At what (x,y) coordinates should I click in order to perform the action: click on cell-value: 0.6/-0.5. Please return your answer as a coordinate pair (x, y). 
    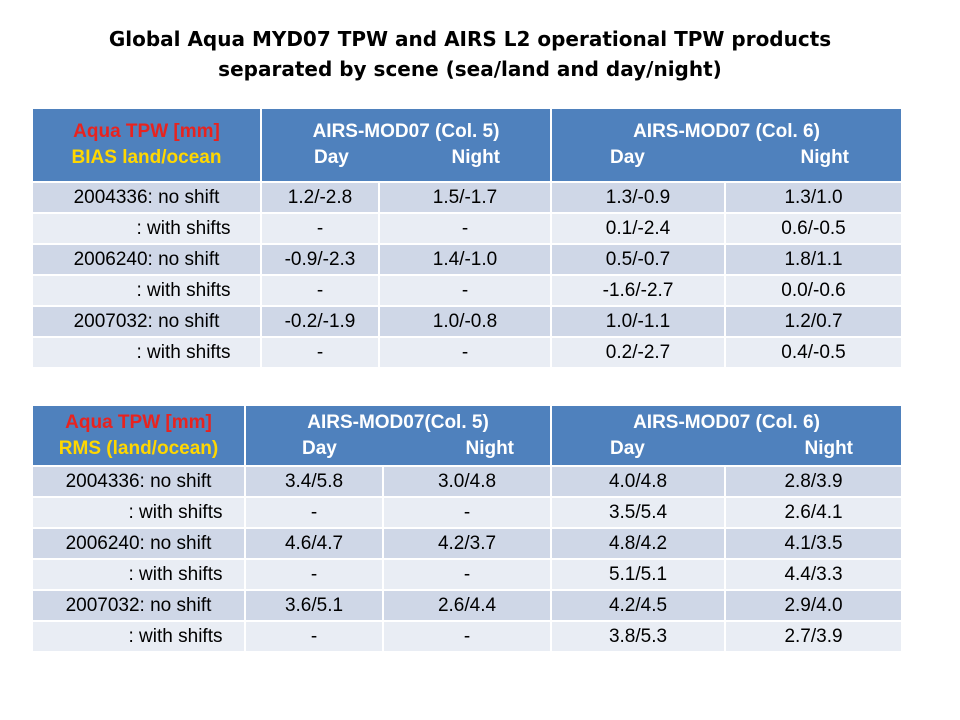
    Looking at the image, I should click on (813, 228).